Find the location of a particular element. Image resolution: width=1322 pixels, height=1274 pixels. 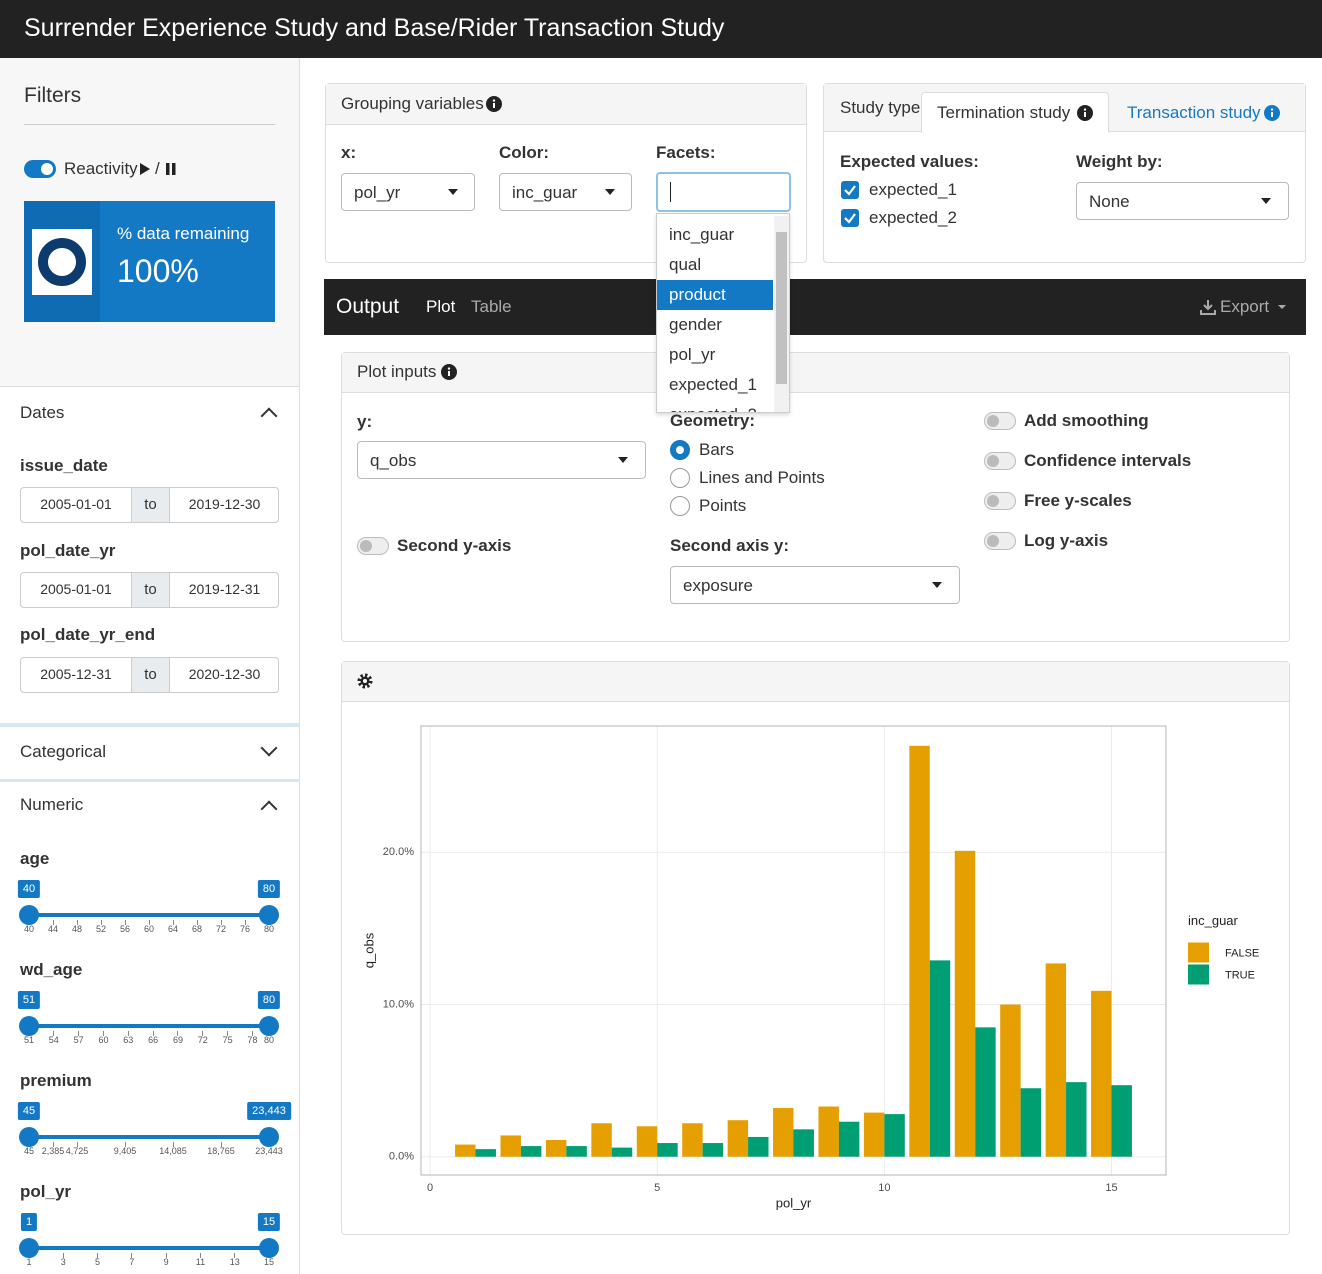

slider-value-badge: 80 is located at coordinates (269, 889).